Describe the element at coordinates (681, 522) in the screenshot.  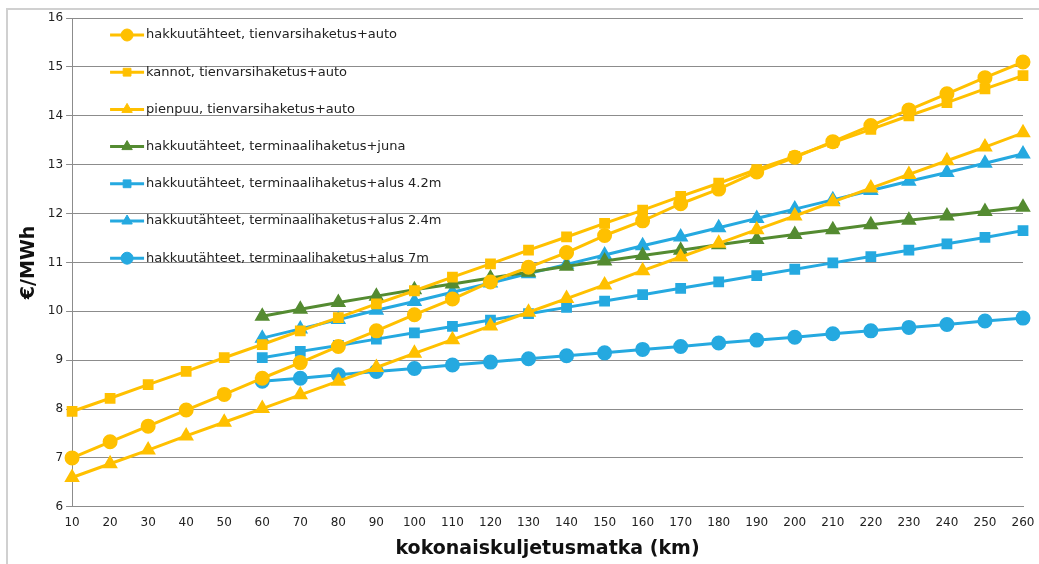
I see `x-tick-label: 170` at that location.